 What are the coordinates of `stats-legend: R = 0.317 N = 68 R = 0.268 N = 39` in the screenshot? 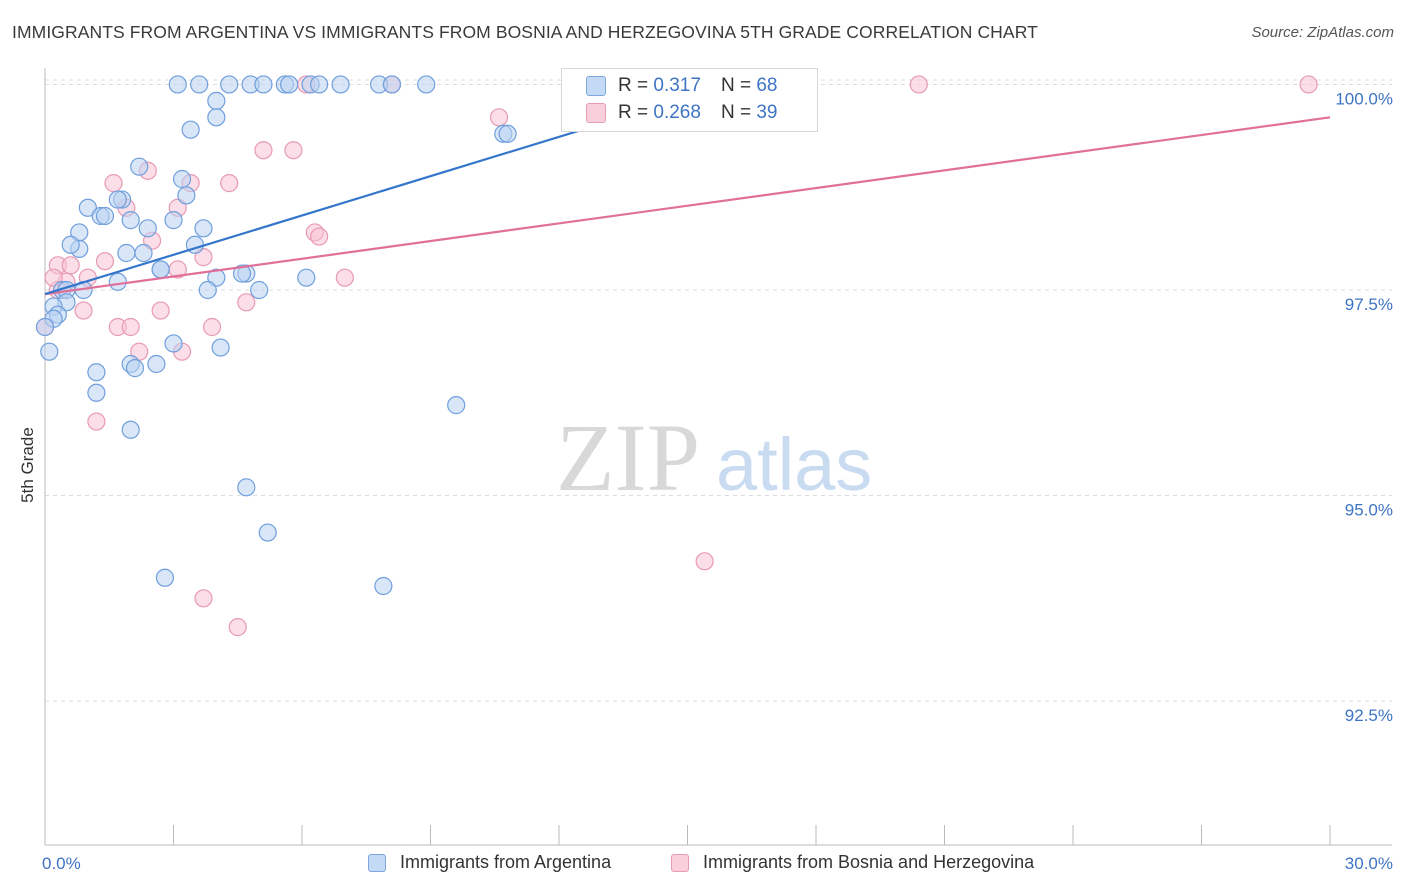 It's located at (689, 100).